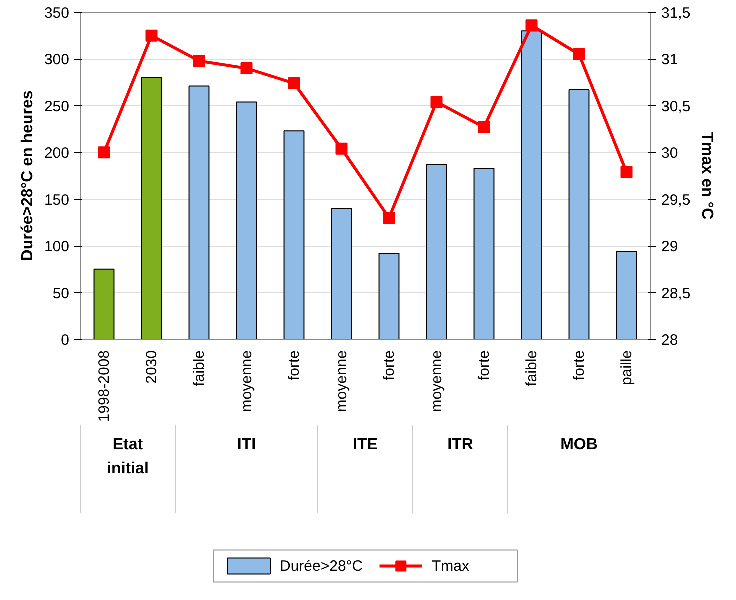 The height and width of the screenshot is (600, 736). Describe the element at coordinates (461, 445) in the screenshot. I see `text: ITR` at that location.